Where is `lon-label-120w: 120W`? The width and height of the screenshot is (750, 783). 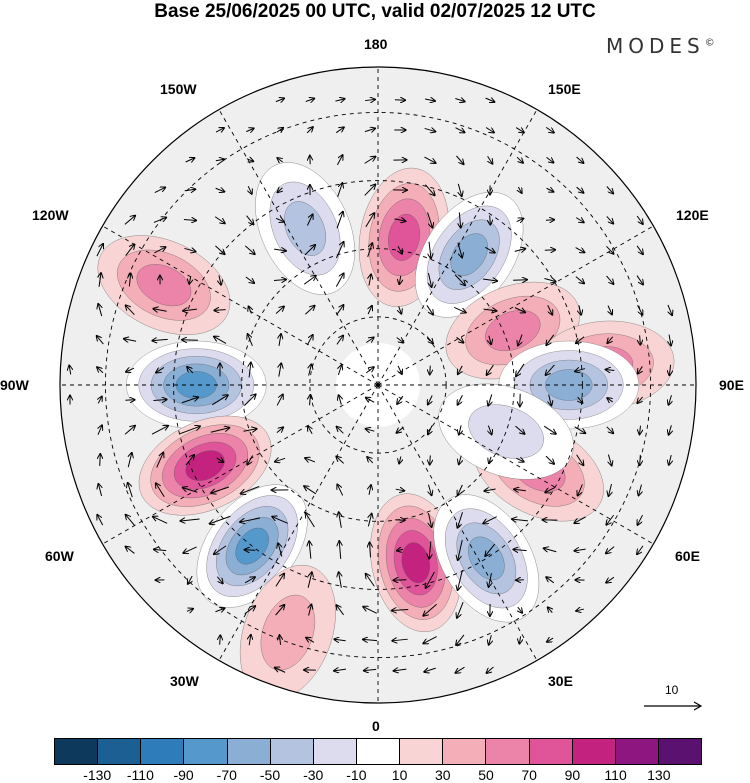 lon-label-120w: 120W is located at coordinates (50, 215).